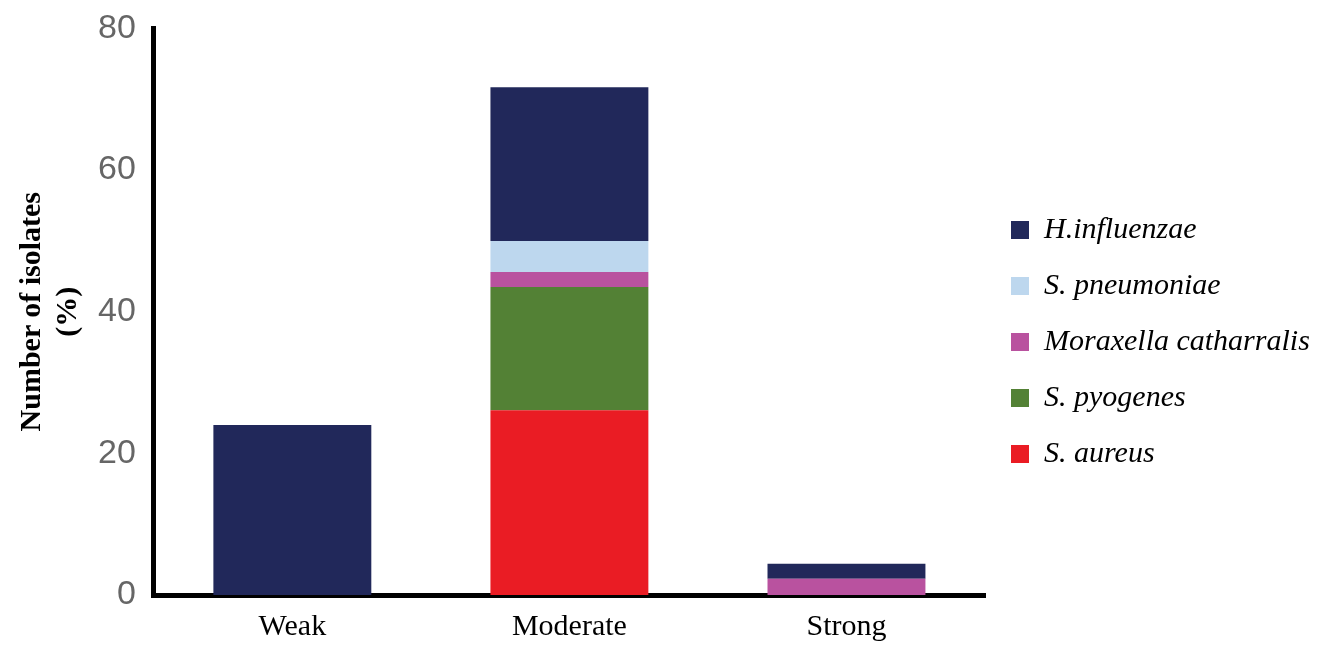 The image size is (1320, 659). I want to click on legend-label: S. pneumoniae, so click(1132, 283).